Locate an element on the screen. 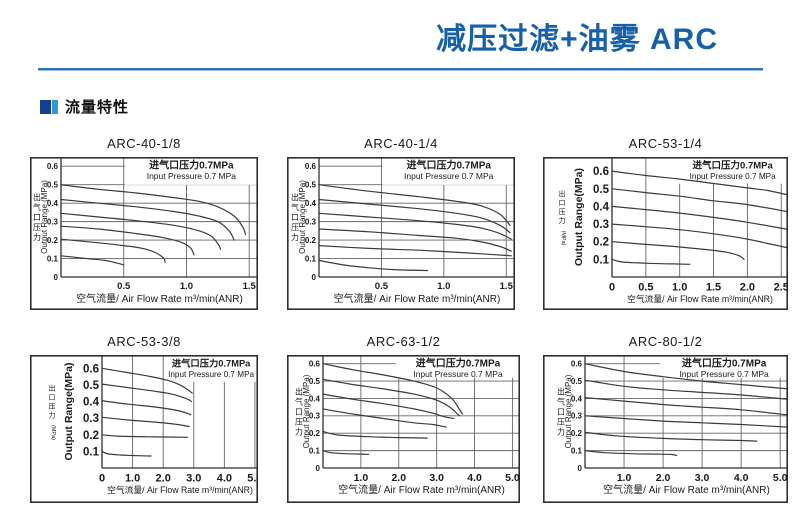  chart-title: ARC-80-1/2 is located at coordinates (665, 341).